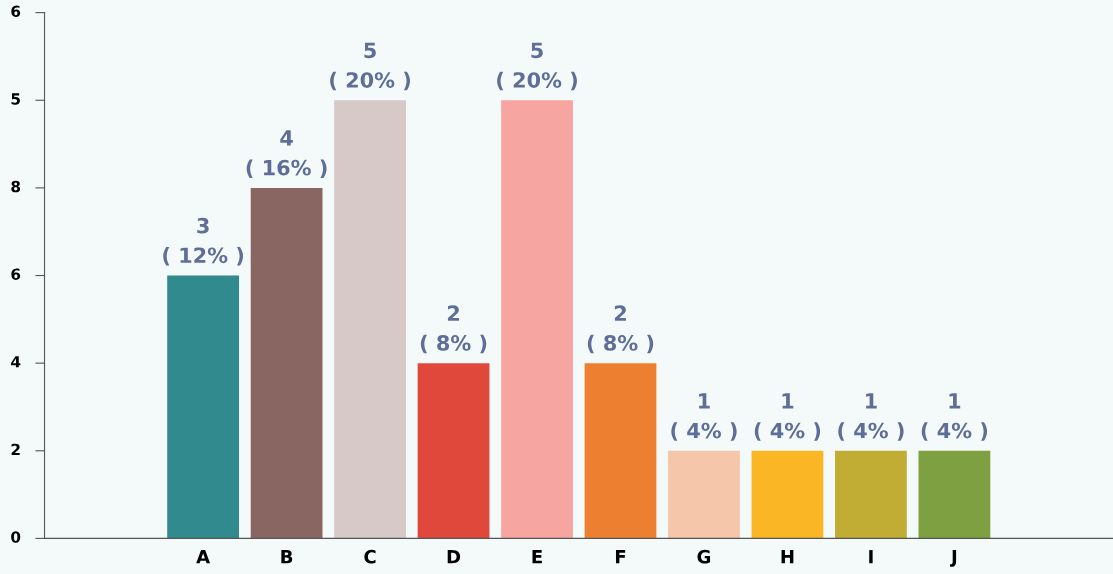  What do you see at coordinates (16, 537) in the screenshot?
I see `text: 0` at bounding box center [16, 537].